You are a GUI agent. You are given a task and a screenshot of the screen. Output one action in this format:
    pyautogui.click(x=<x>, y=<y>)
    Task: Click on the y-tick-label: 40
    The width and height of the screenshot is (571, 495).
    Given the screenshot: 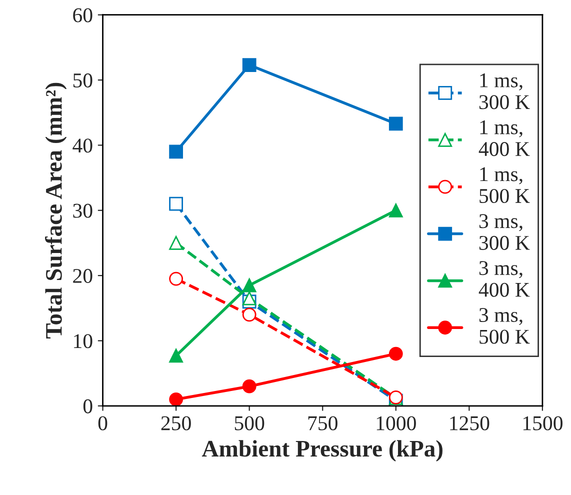 What is the action you would take?
    pyautogui.click(x=82, y=145)
    